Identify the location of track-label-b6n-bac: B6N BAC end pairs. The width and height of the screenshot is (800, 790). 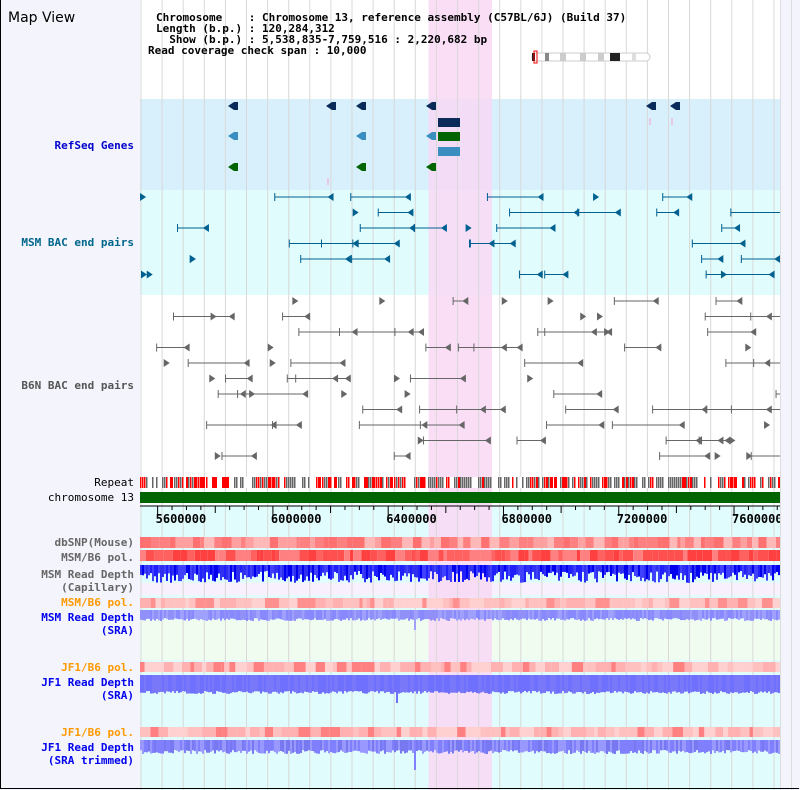
(77, 385).